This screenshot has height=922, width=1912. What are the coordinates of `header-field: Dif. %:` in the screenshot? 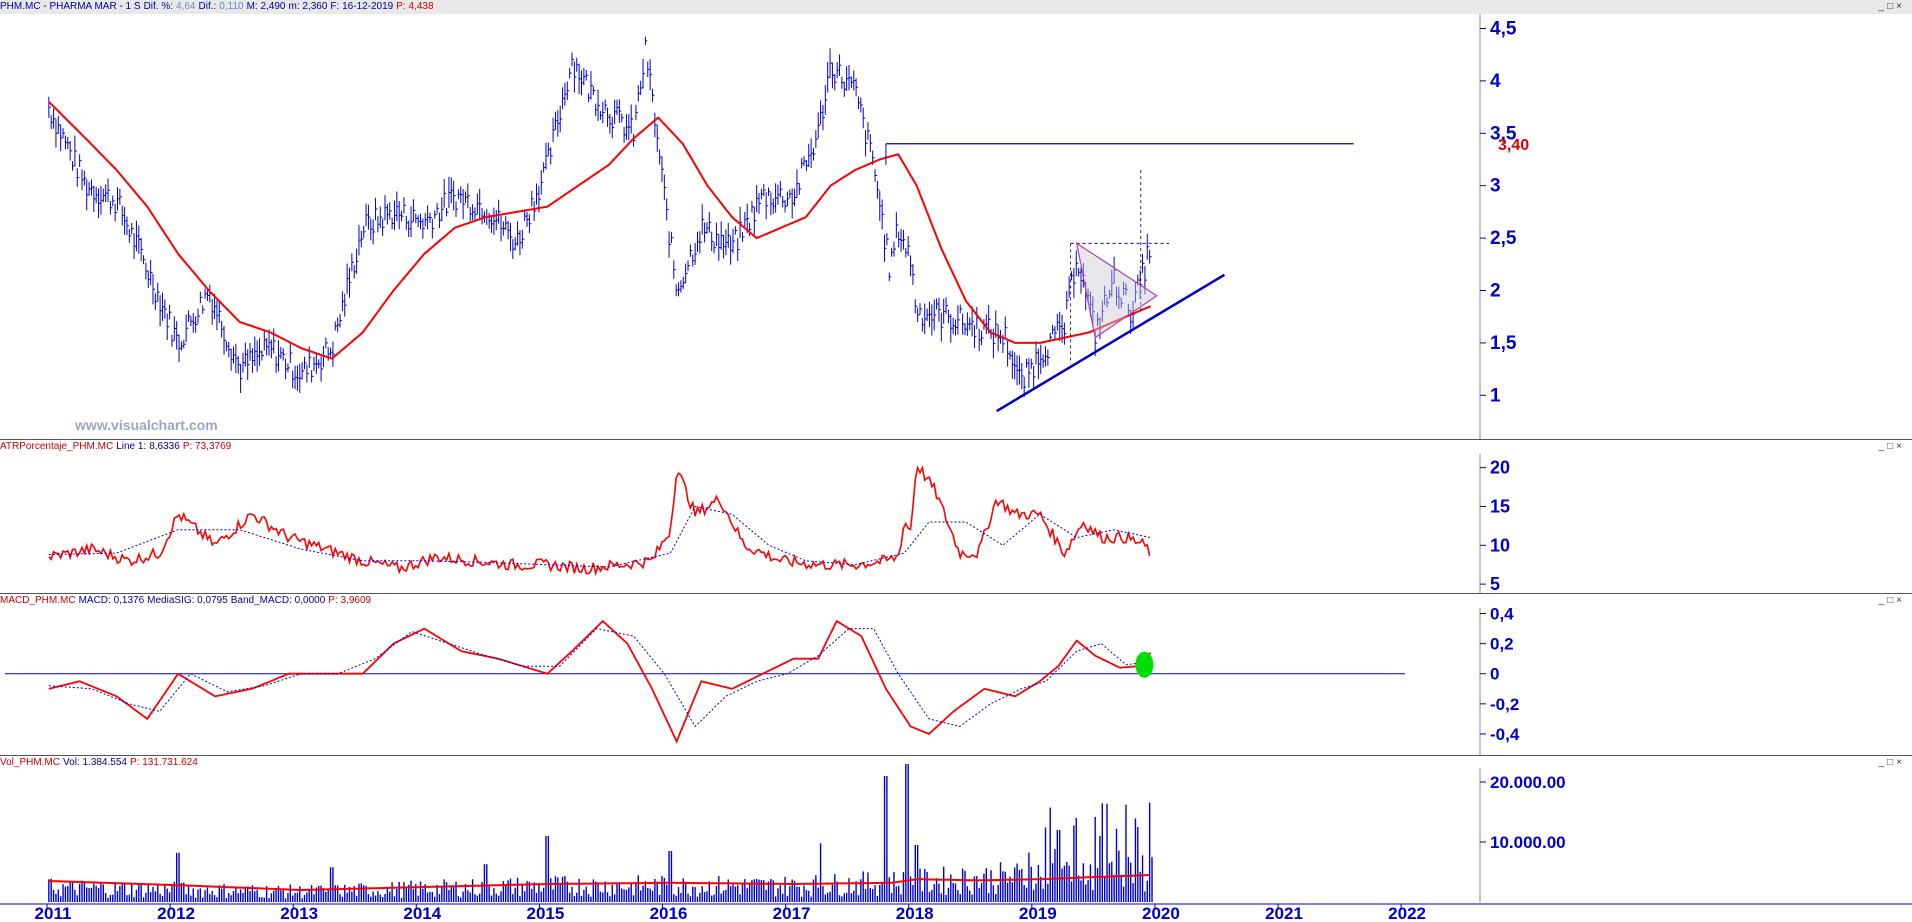 It's located at (158, 6).